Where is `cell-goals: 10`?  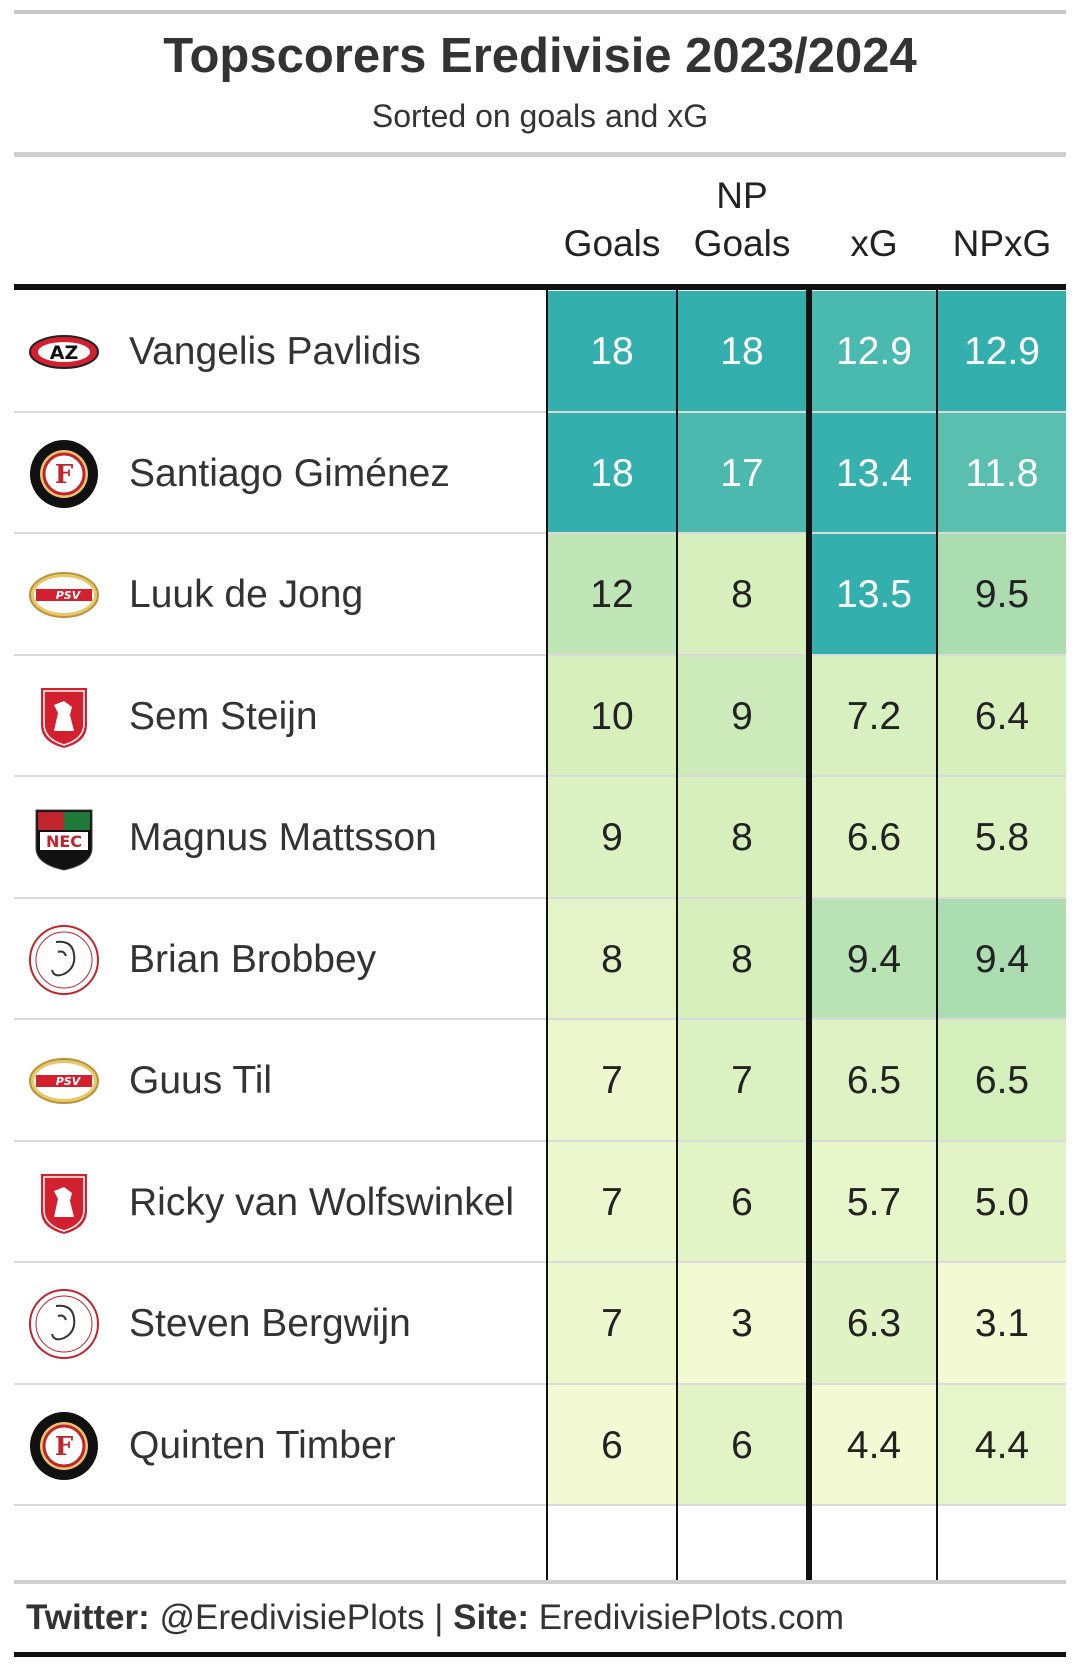 cell-goals: 10 is located at coordinates (612, 716).